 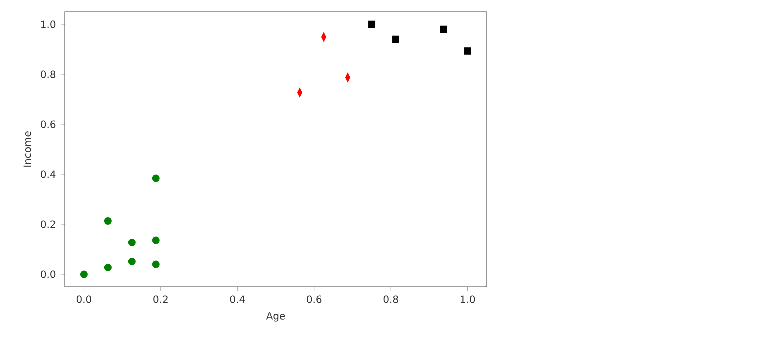 What do you see at coordinates (48, 74) in the screenshot?
I see `y-tick-label: 0.8` at bounding box center [48, 74].